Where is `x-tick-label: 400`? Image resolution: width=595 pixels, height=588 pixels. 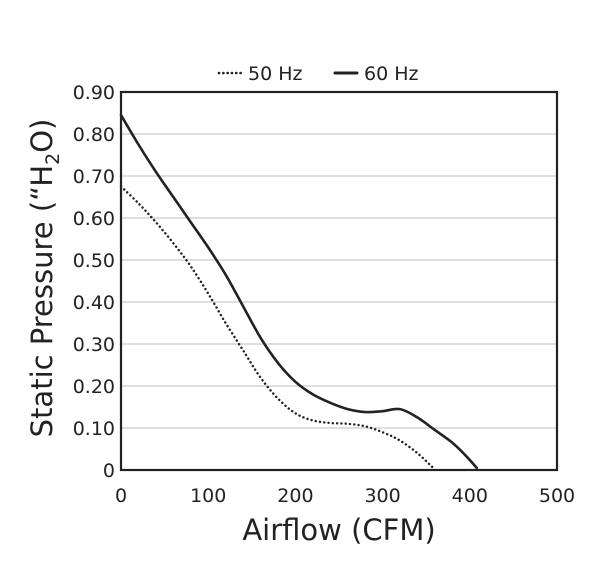
x-tick-label: 400 is located at coordinates (470, 496).